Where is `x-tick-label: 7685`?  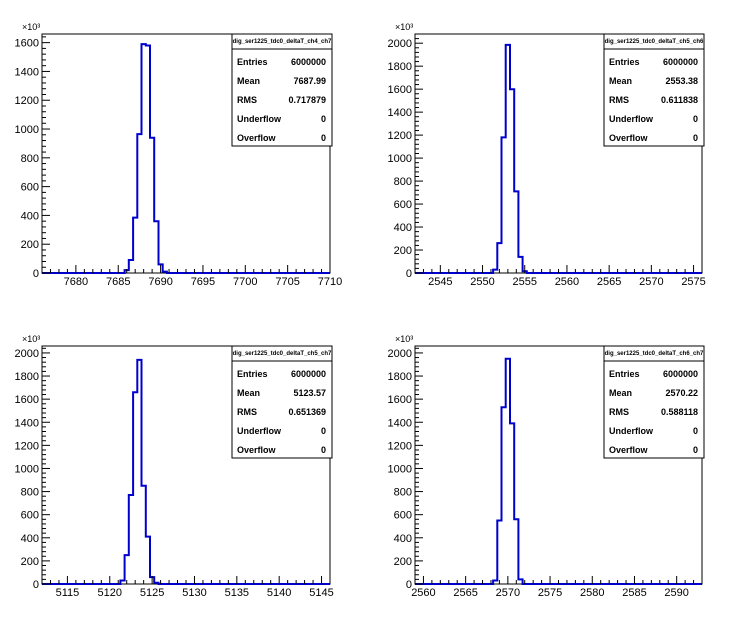
x-tick-label: 7685 is located at coordinates (118, 282).